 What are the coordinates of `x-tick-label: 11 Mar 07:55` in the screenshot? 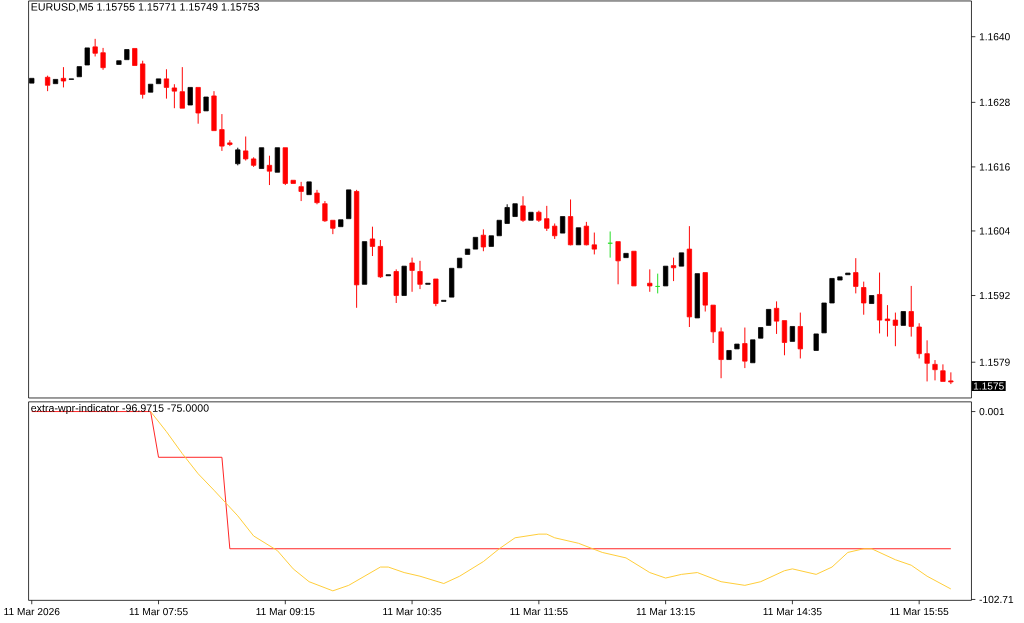 It's located at (158, 612).